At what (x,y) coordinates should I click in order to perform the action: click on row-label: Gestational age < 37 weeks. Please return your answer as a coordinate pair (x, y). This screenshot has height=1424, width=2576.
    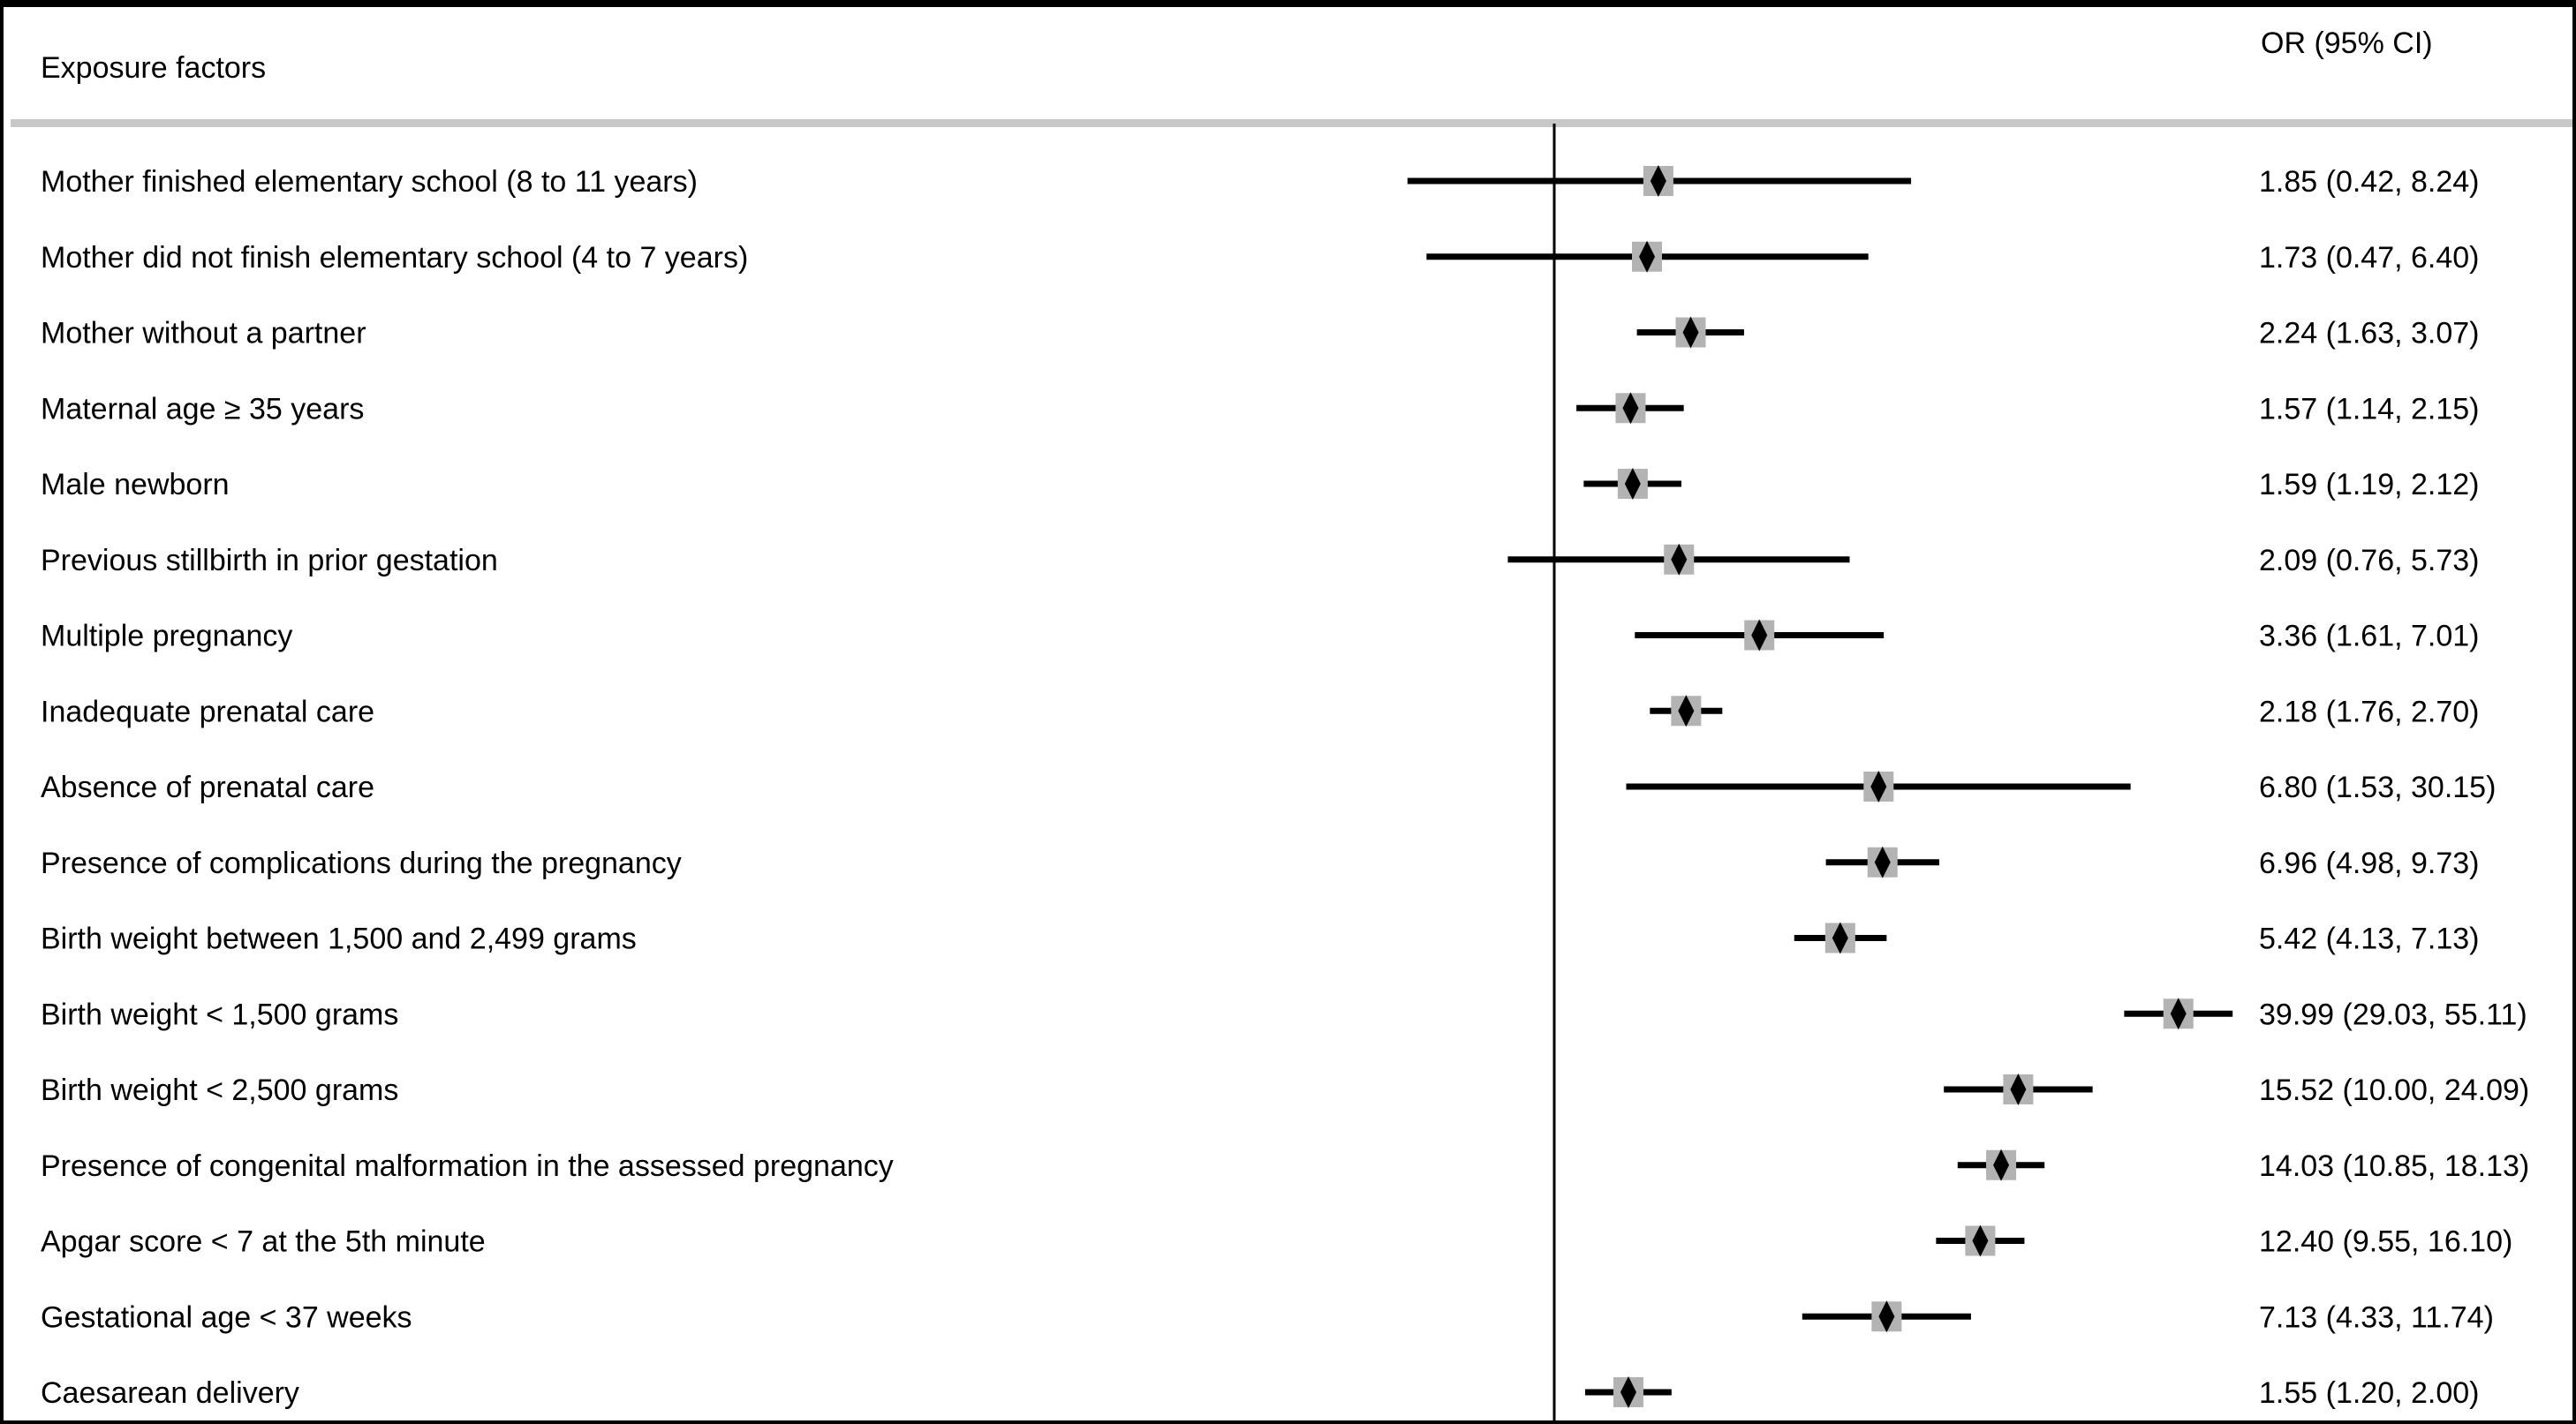
    Looking at the image, I should click on (226, 1317).